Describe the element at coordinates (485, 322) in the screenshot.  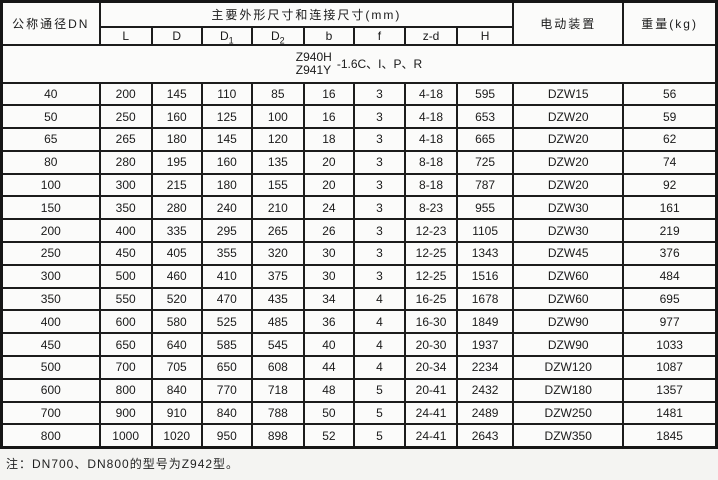
I see `spec-cell: 1849` at that location.